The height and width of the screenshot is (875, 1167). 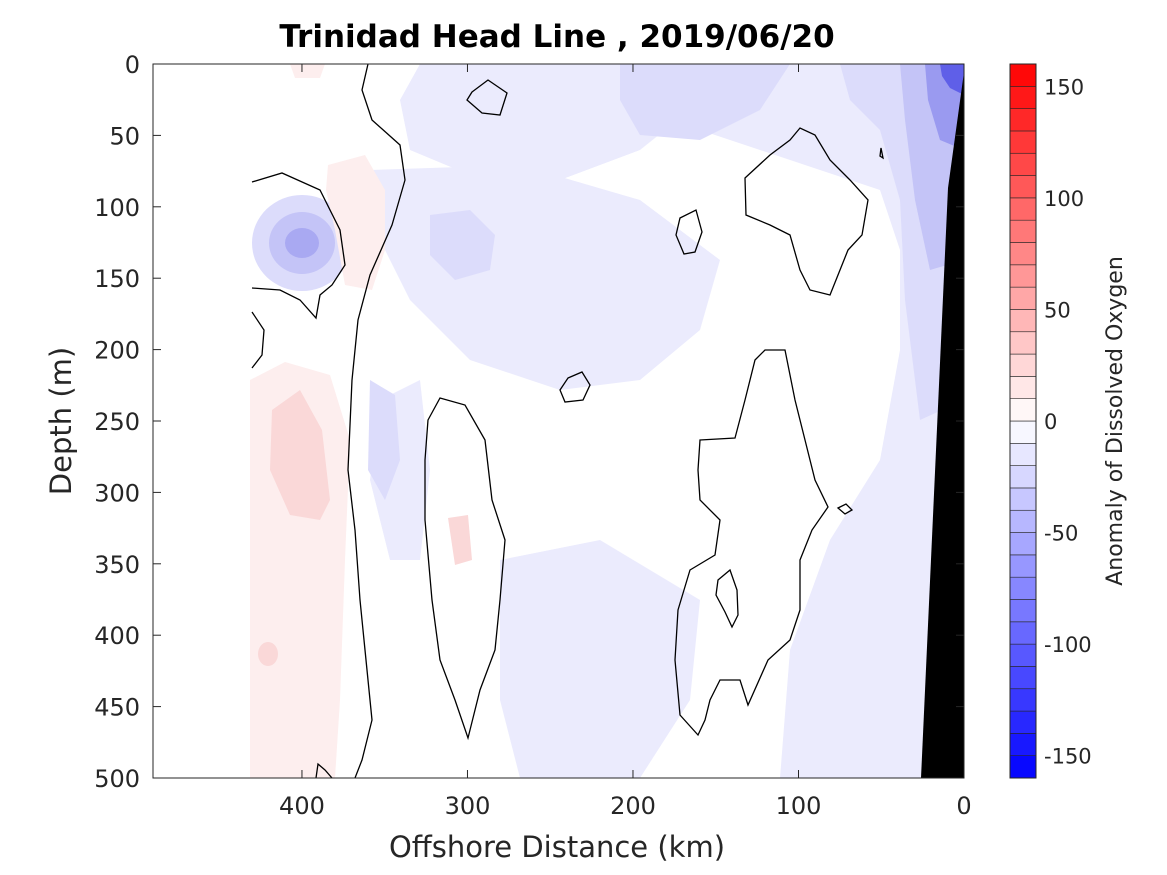 I want to click on positive-region-small-deep, so click(x=268, y=654).